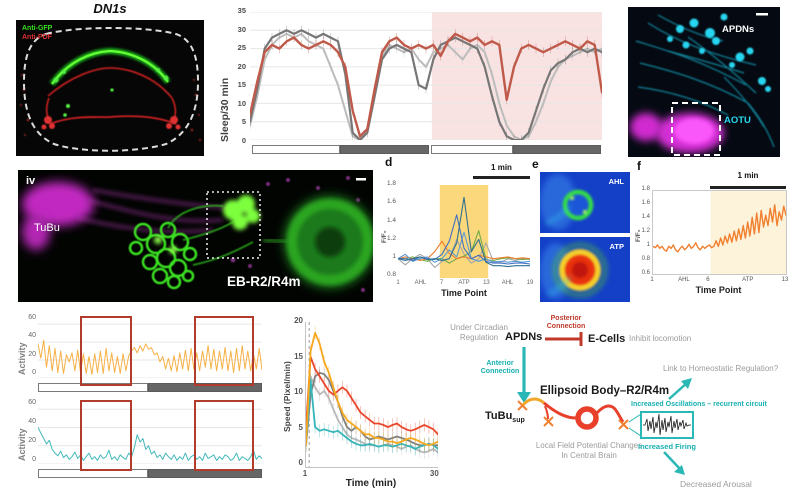 The image size is (800, 497). What do you see at coordinates (32, 345) in the screenshot?
I see `activity1-yticks: 60 40 20 0` at bounding box center [32, 345].